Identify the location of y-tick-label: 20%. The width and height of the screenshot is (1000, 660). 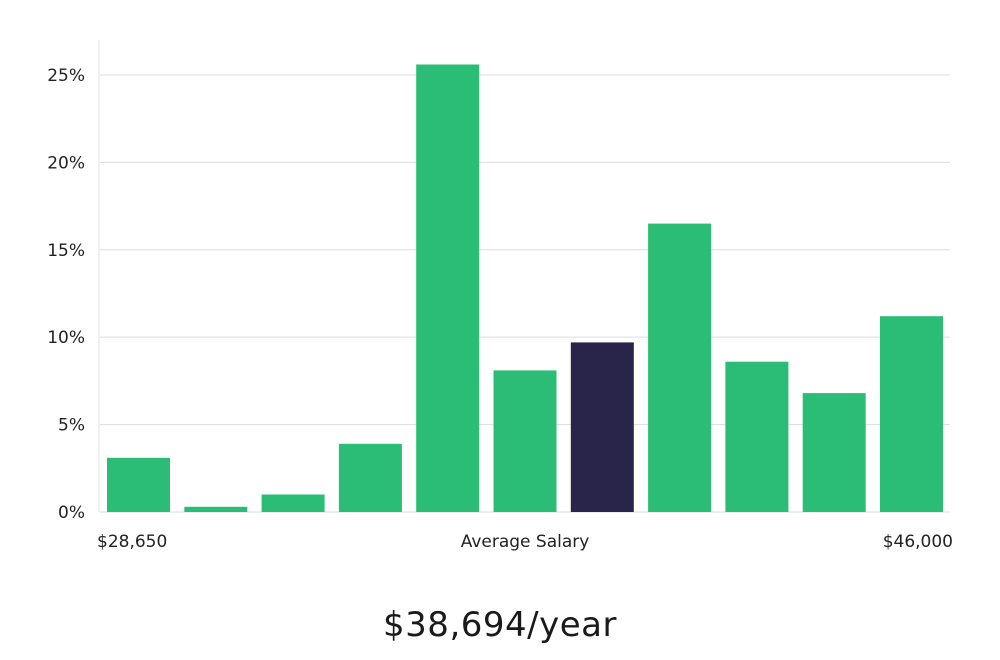
(66, 163).